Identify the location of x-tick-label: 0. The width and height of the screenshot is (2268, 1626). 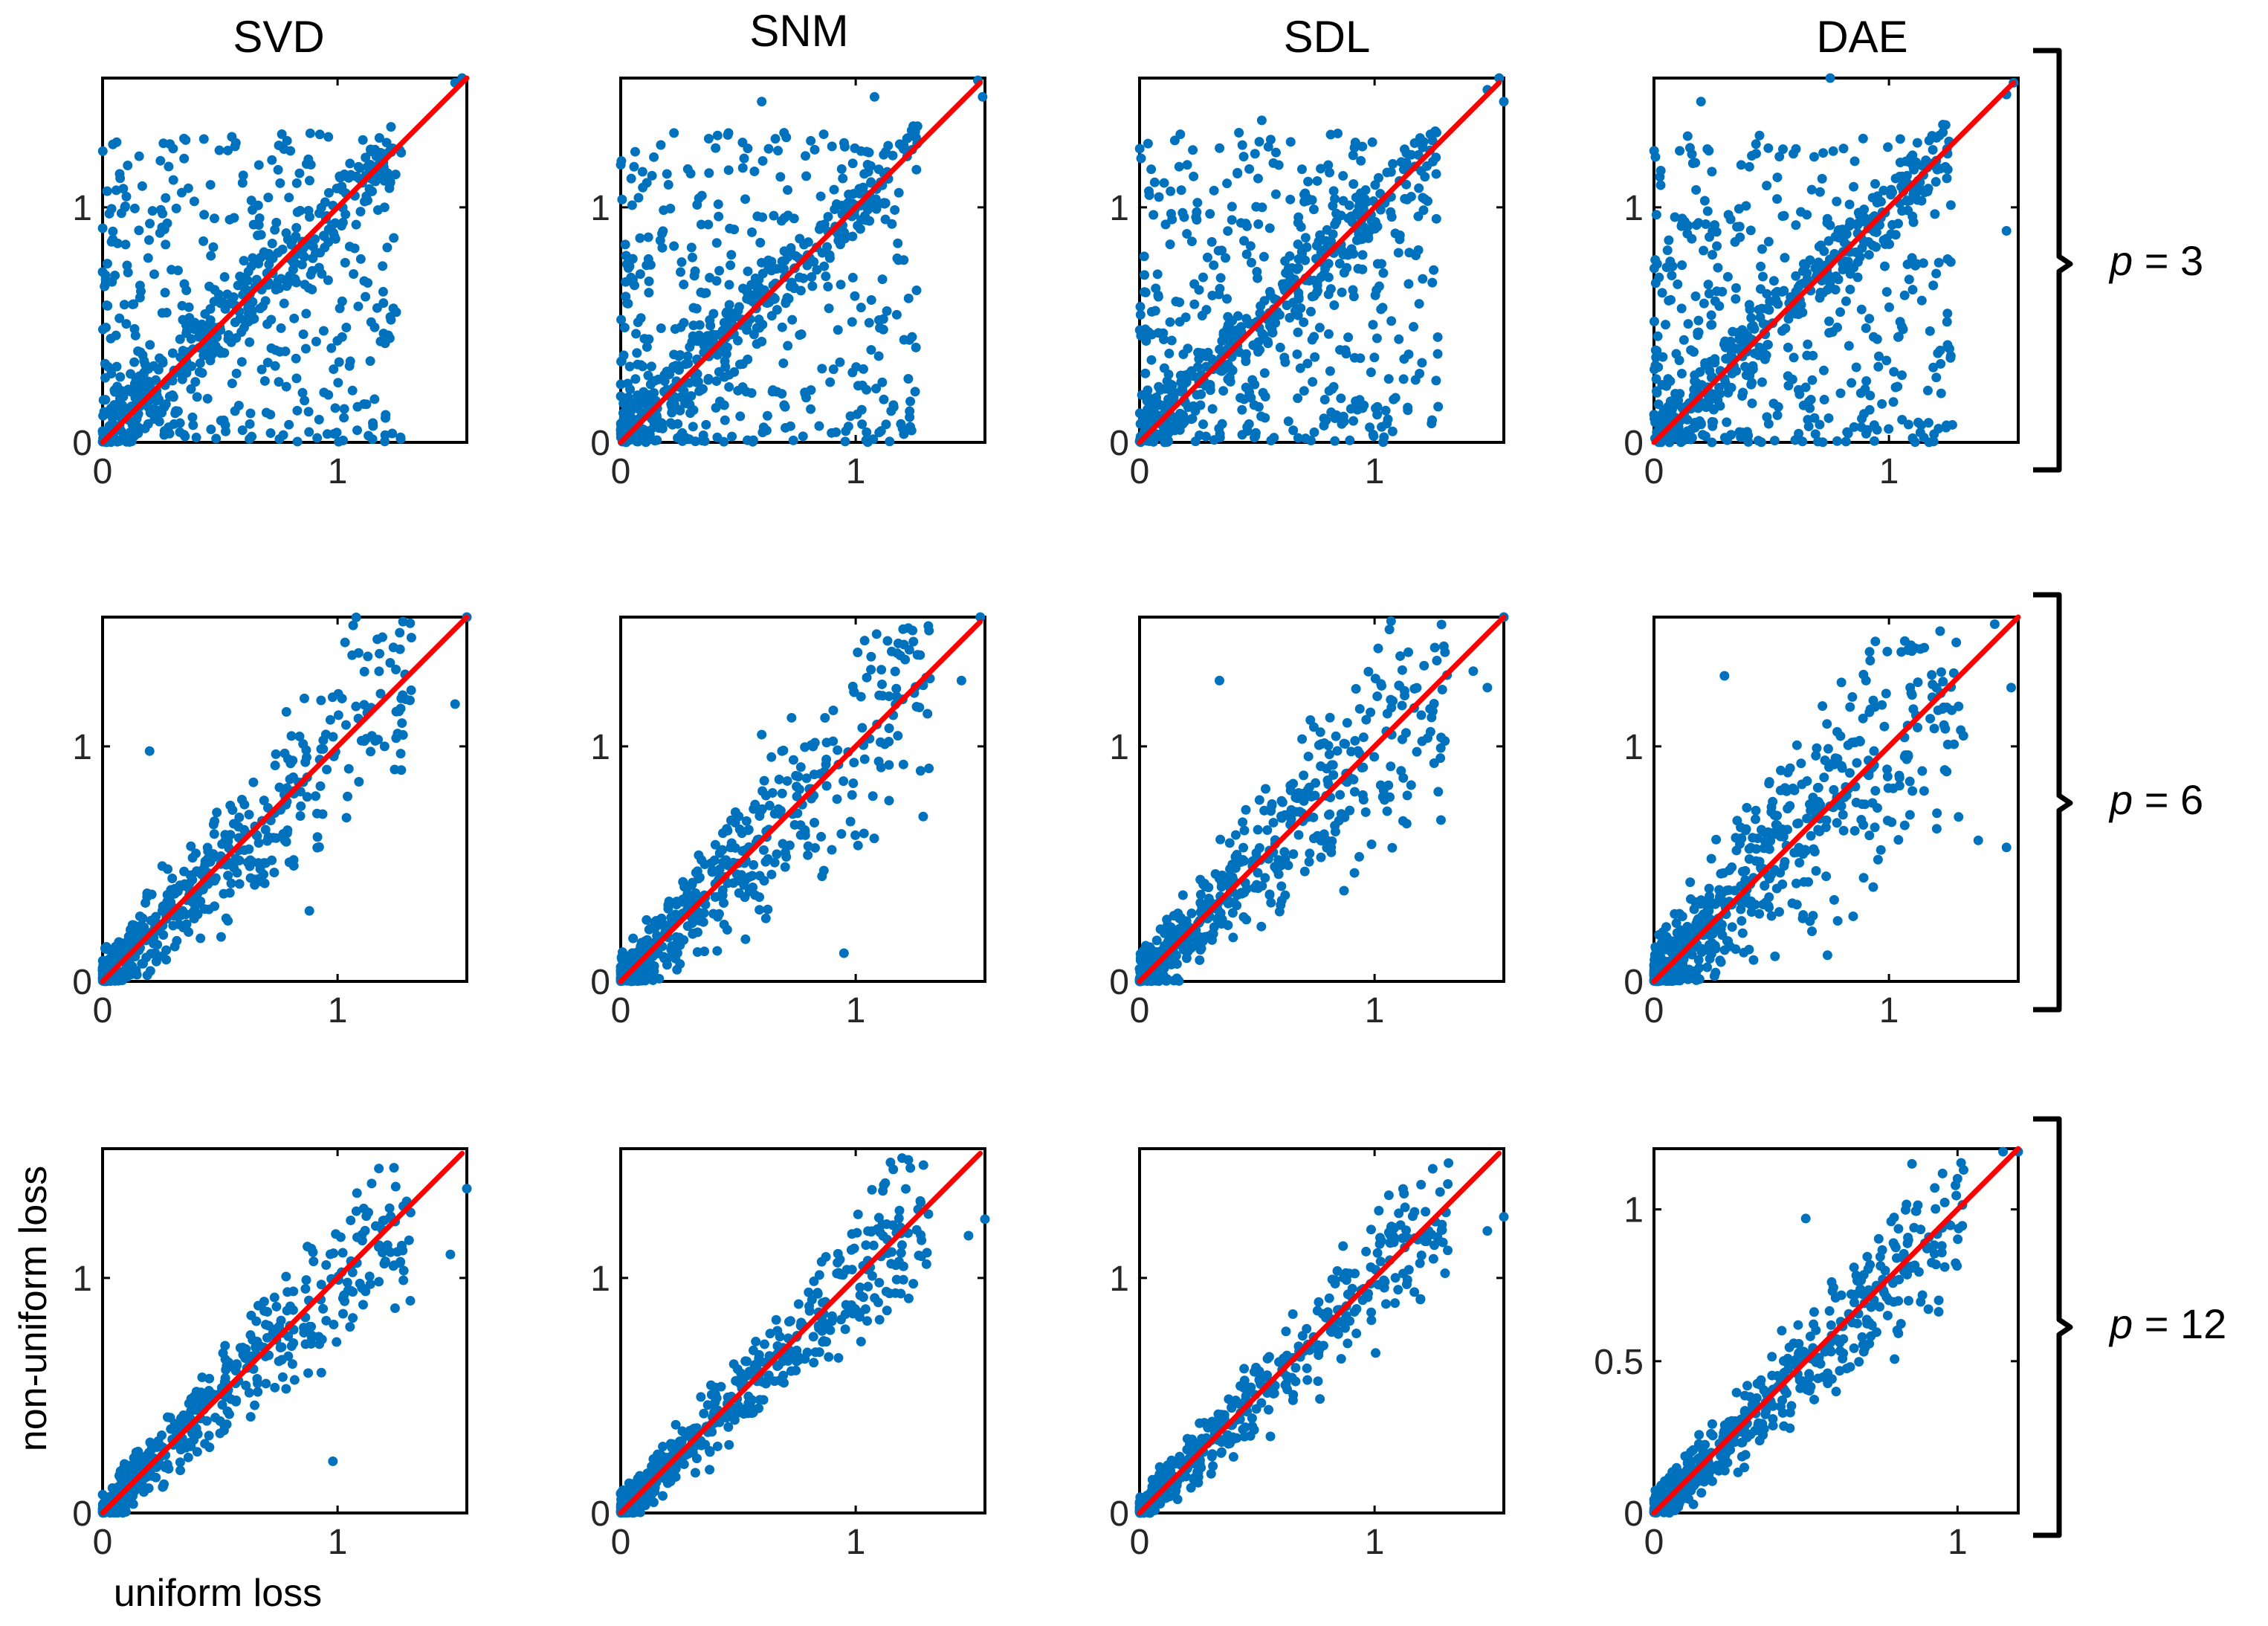
(1140, 472).